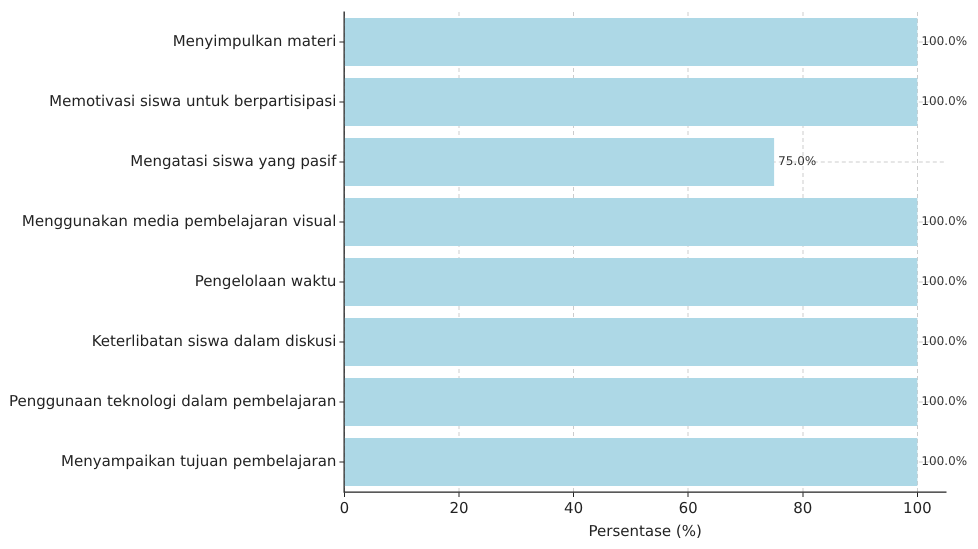 Image resolution: width=978 pixels, height=549 pixels. What do you see at coordinates (214, 341) in the screenshot?
I see `y-tick-label: Keterlibatan siswa dalam diskusi` at bounding box center [214, 341].